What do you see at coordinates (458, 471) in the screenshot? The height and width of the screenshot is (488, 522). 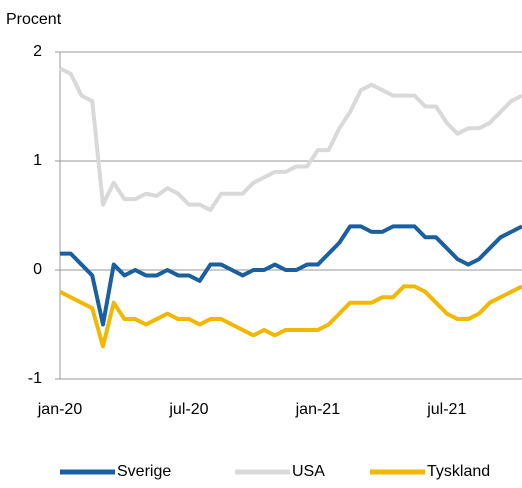 I see `legend-label: Tyskland` at bounding box center [458, 471].